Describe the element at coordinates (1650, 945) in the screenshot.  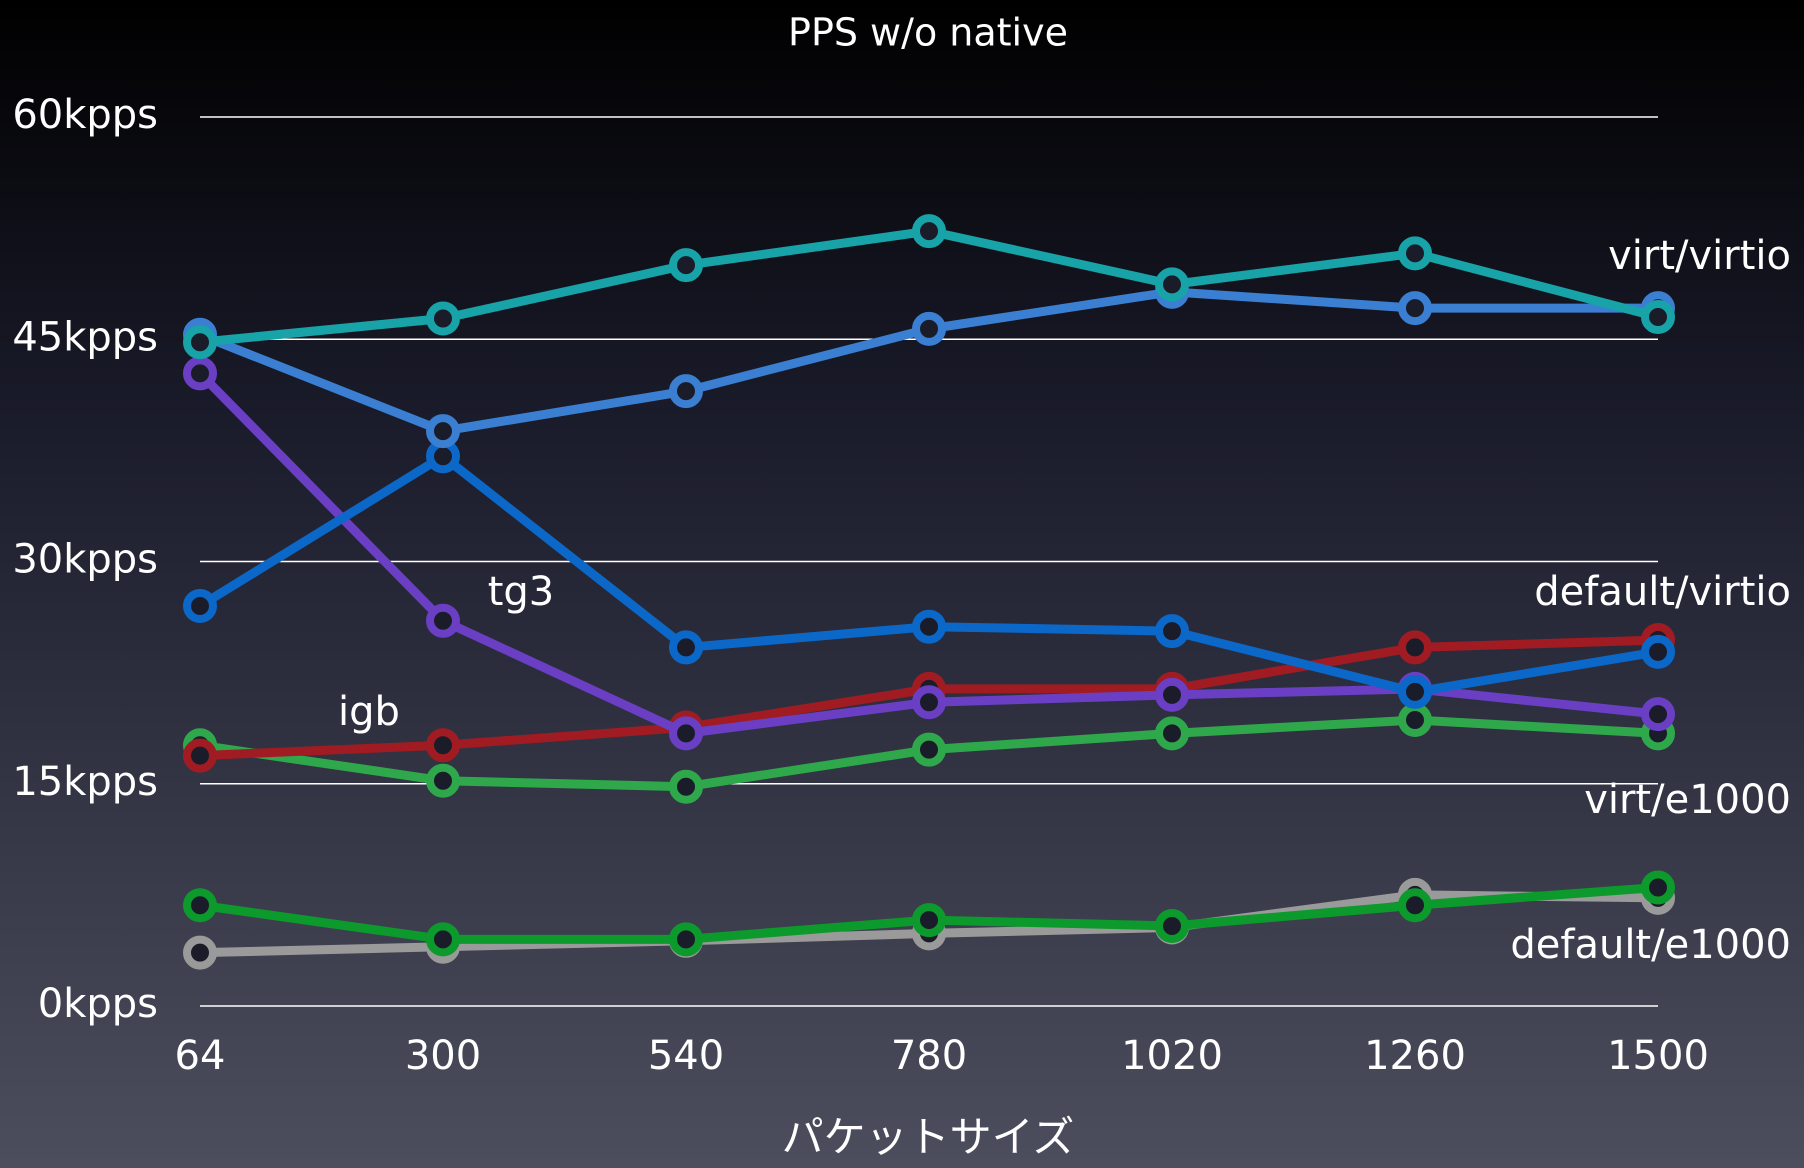
I see `annotation: default/e1000` at that location.